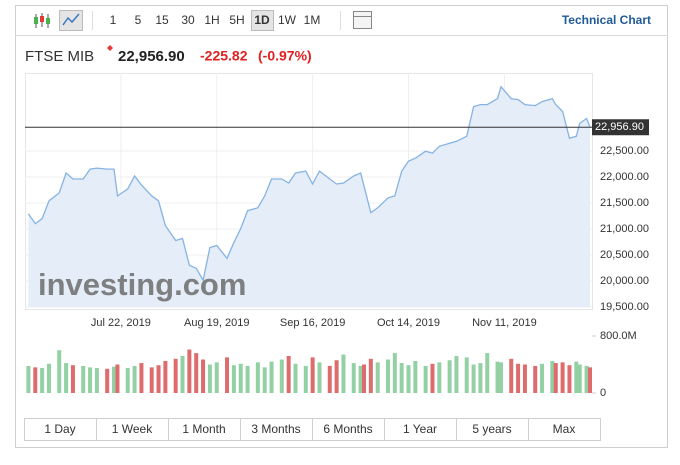 The height and width of the screenshot is (465, 680). Describe the element at coordinates (71, 20) in the screenshot. I see `line-icon` at that location.